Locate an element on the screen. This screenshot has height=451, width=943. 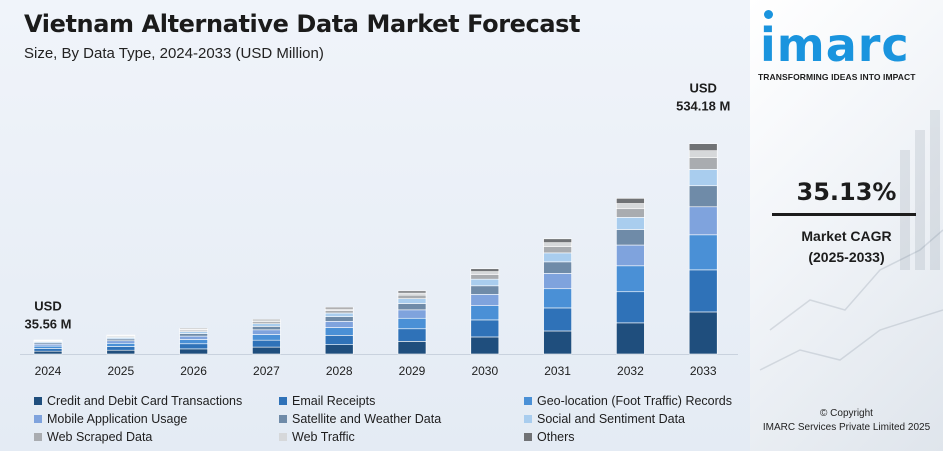
bar-stack-2028 is located at coordinates (339, 331).